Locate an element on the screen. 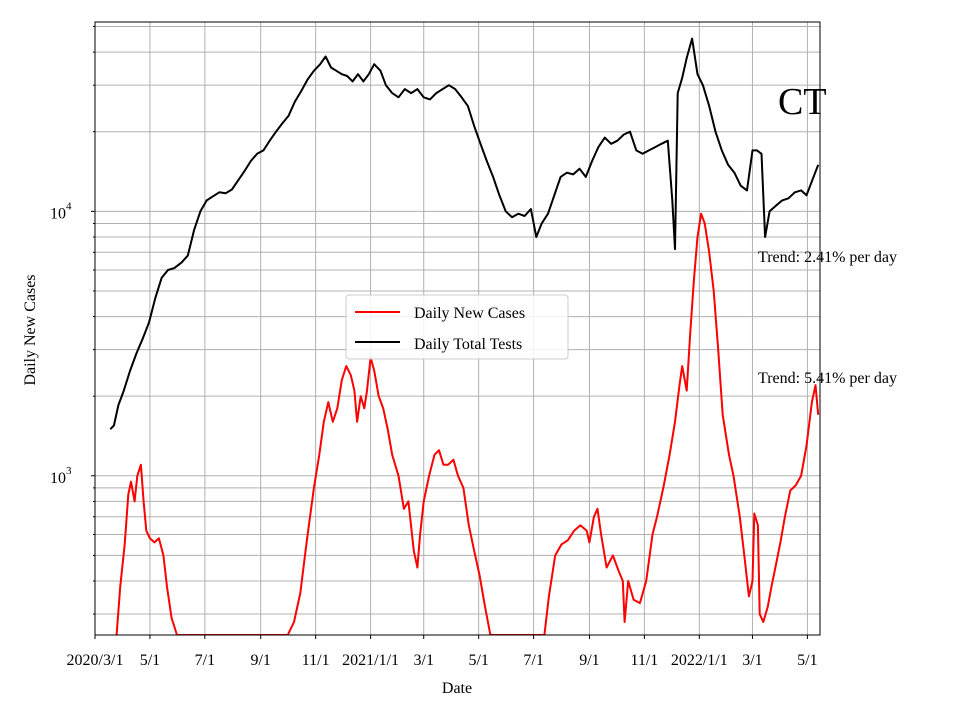  y-tick-label: 10⁴ is located at coordinates (61, 211).